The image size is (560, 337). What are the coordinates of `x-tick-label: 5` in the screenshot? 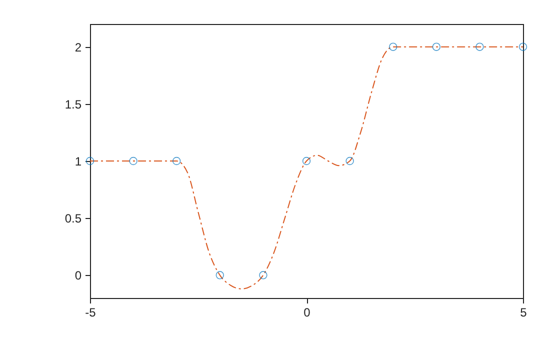 It's located at (524, 313).